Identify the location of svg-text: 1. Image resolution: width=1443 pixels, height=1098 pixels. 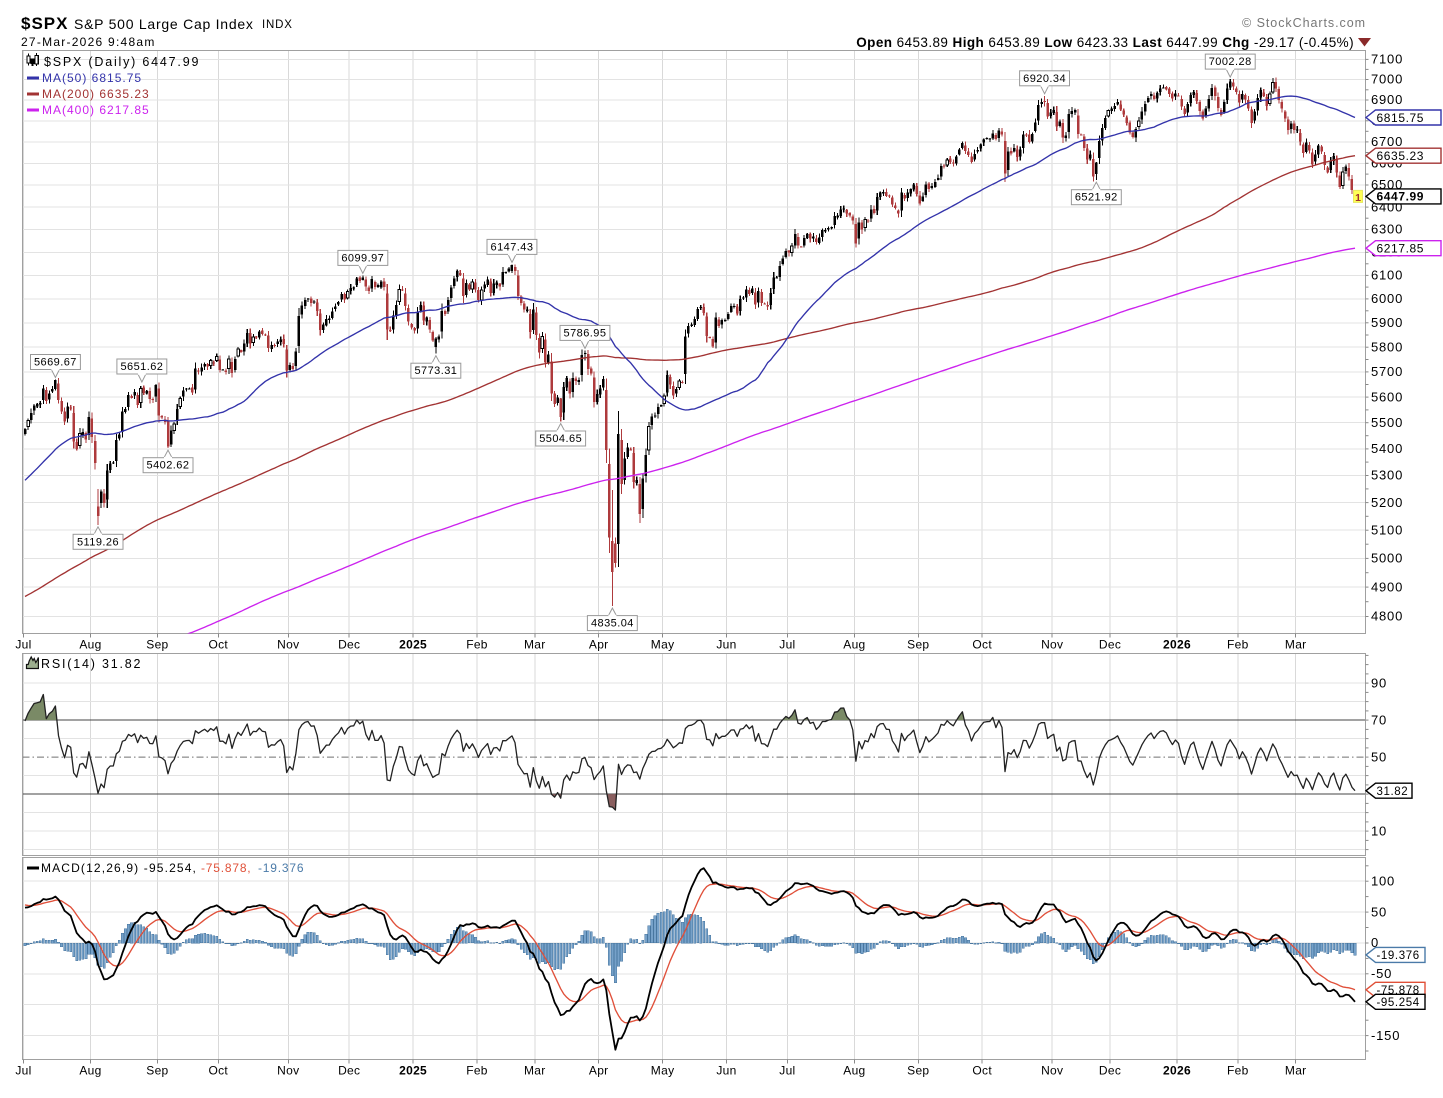
(1358, 198).